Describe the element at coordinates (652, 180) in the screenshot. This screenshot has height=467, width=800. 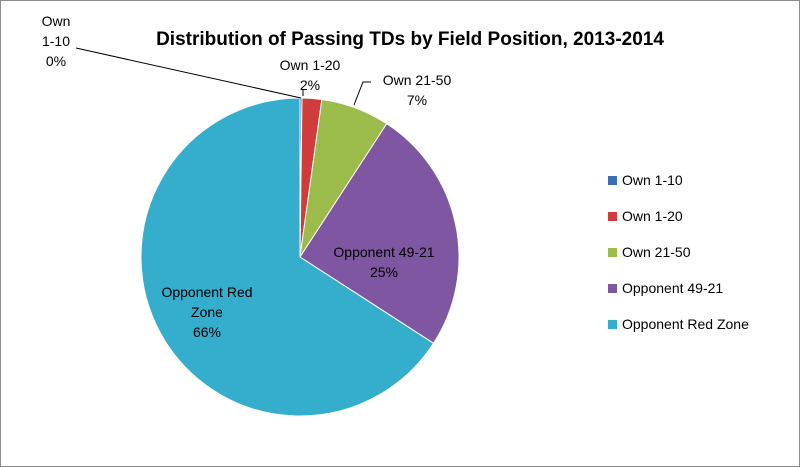
I see `legend-label-own-1-10: Own 1-10` at that location.